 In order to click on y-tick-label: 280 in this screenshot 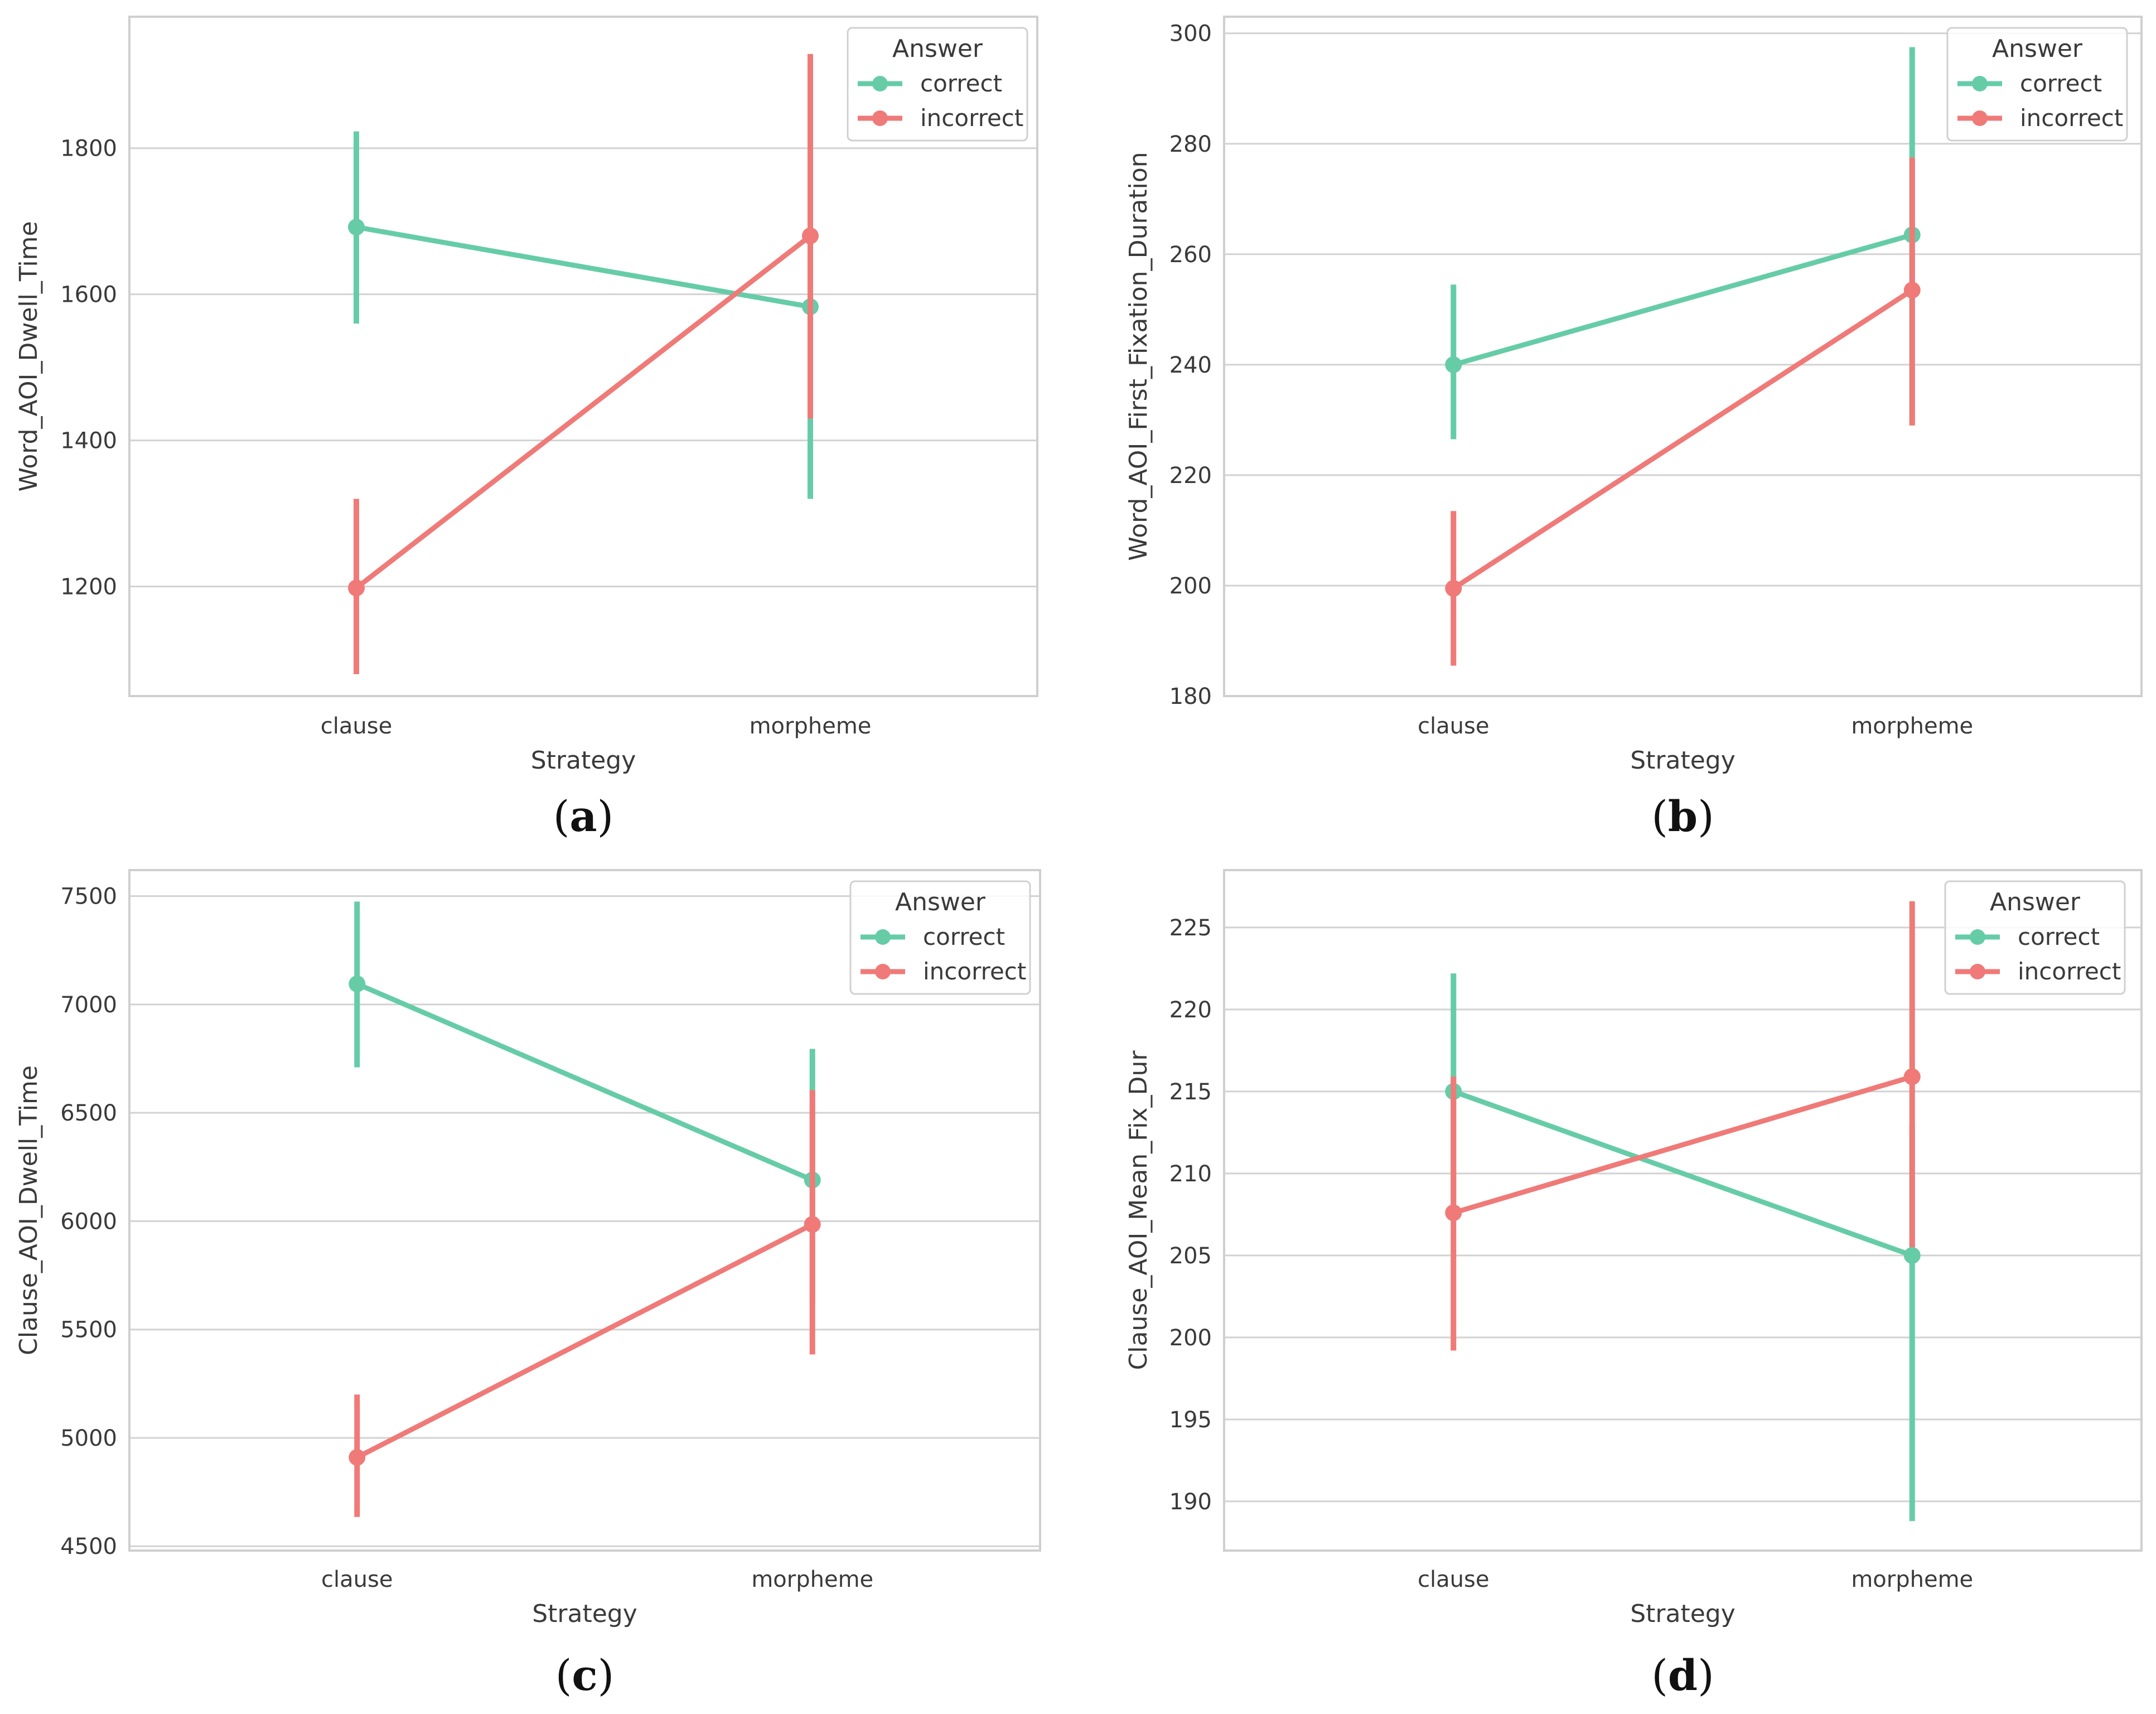, I will do `click(1190, 144)`.